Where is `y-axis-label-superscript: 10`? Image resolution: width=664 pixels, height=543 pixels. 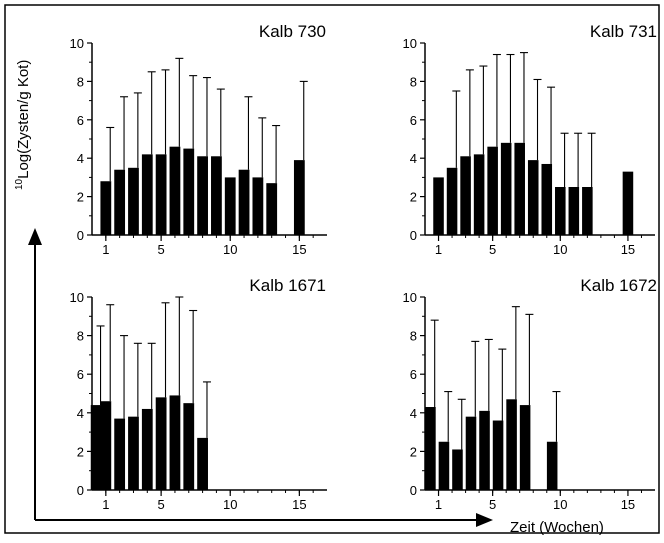
y-axis-label-superscript: 10 is located at coordinates (19, 184).